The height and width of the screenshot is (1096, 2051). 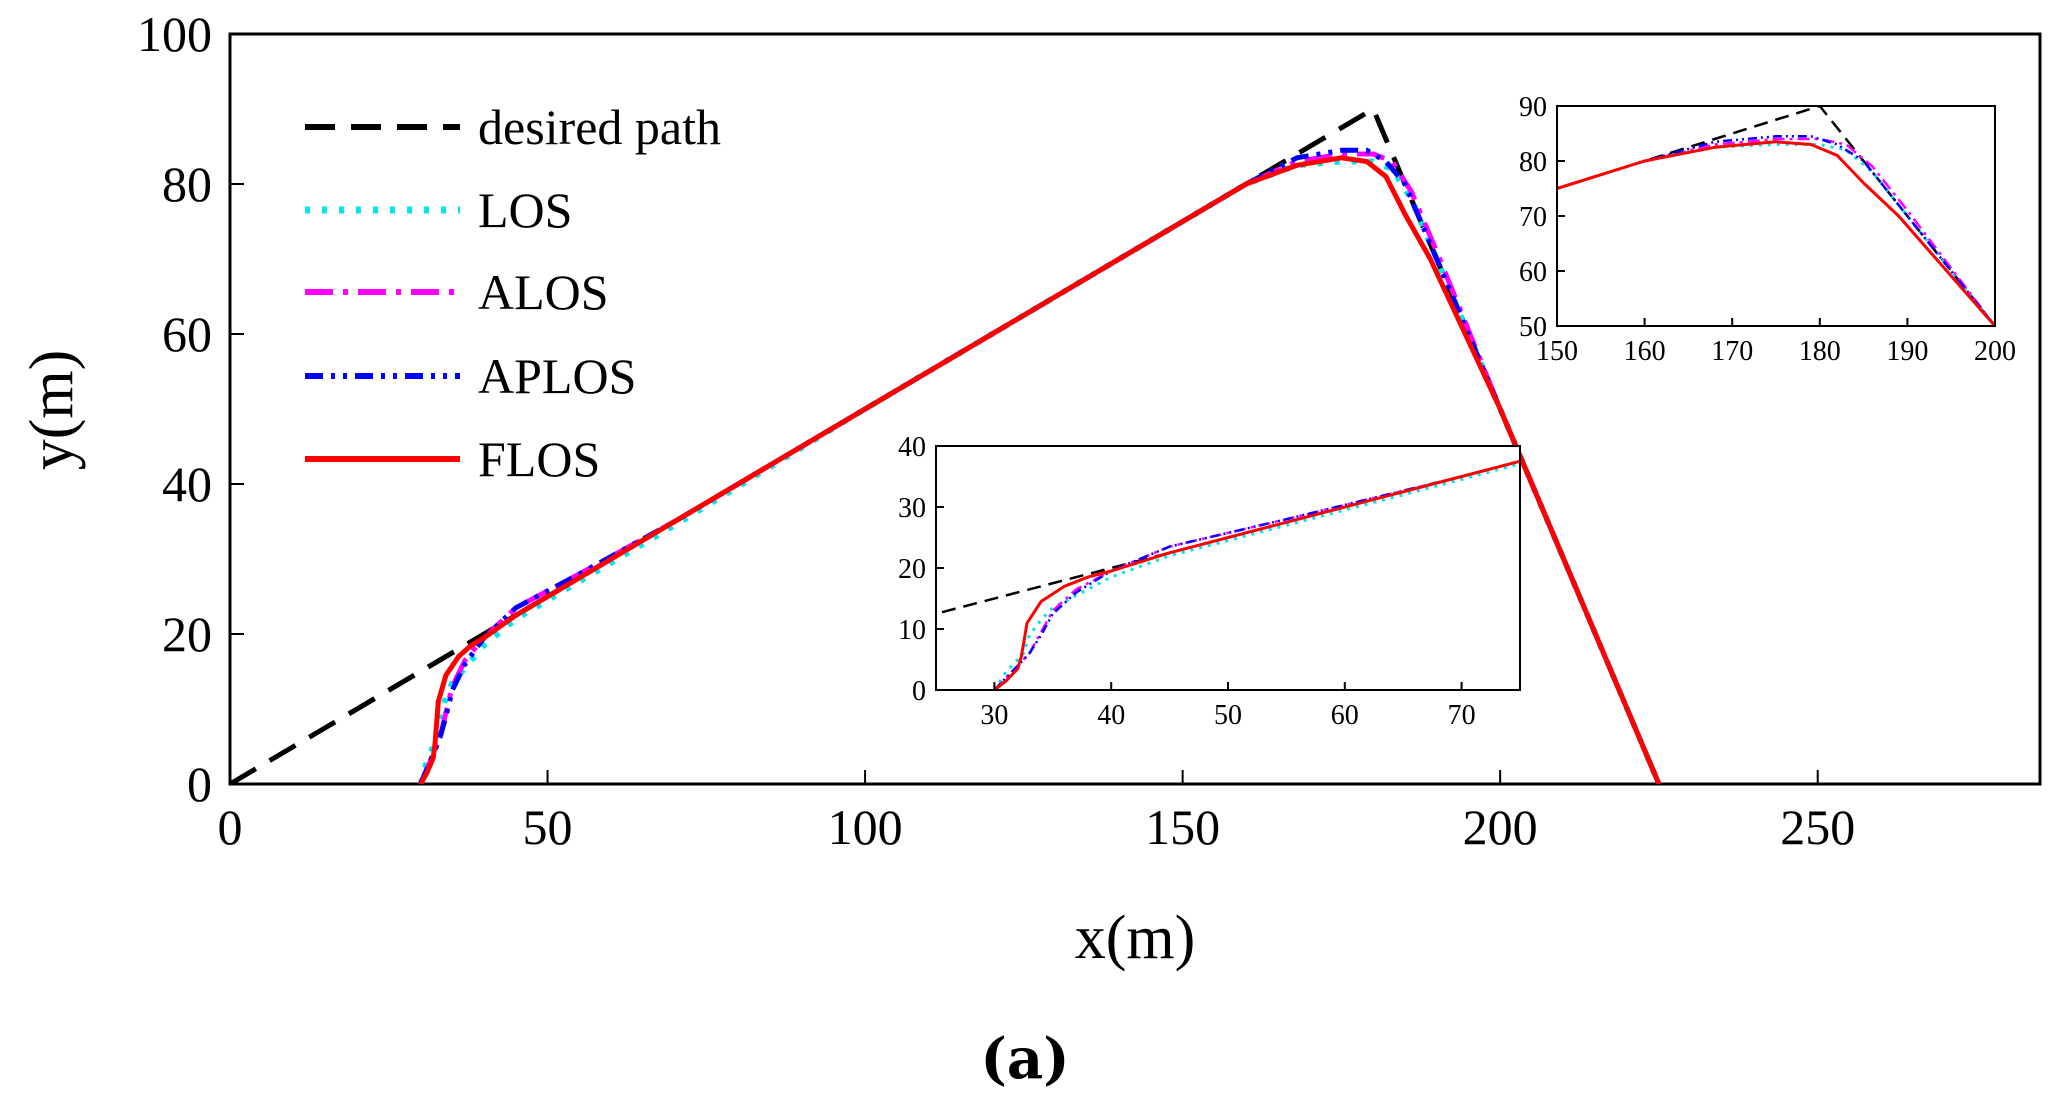 What do you see at coordinates (174, 34) in the screenshot?
I see `main-y-tick-label: 100` at bounding box center [174, 34].